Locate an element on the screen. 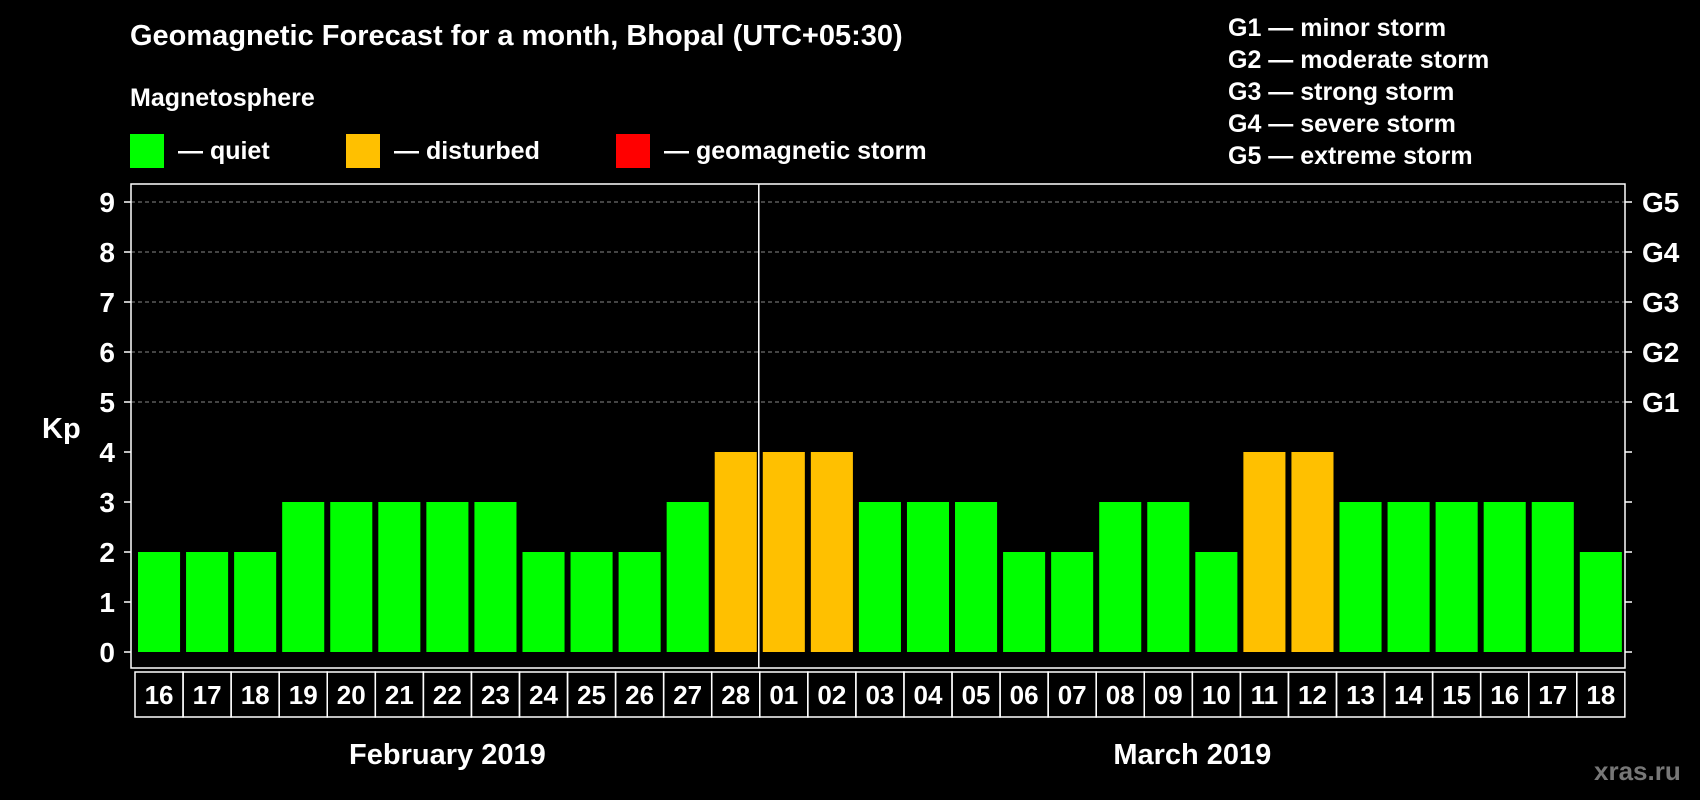 This screenshot has height=800, width=1700. y-tick-label: 7 is located at coordinates (107, 302).